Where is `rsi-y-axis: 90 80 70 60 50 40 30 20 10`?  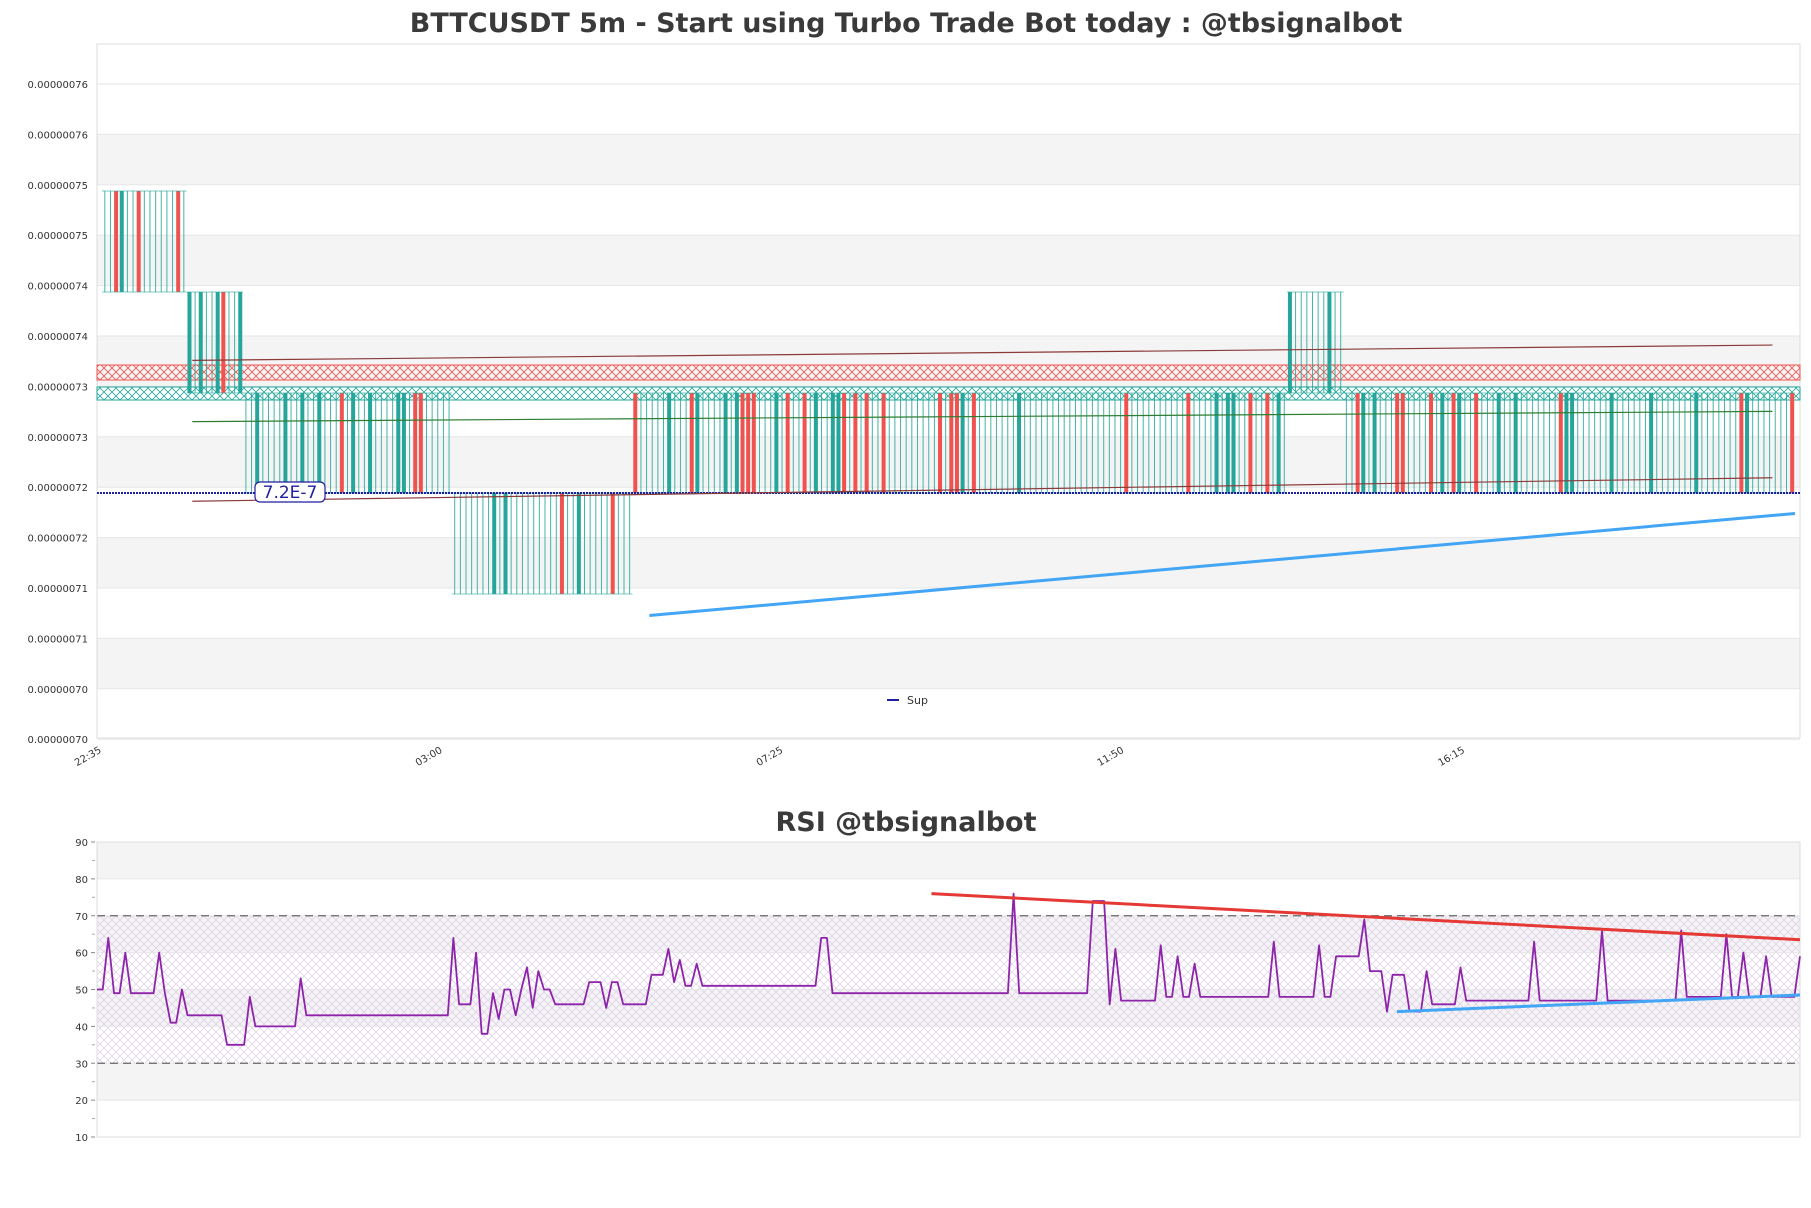 rsi-y-axis: 90 80 70 60 50 40 30 20 10 is located at coordinates (85, 991).